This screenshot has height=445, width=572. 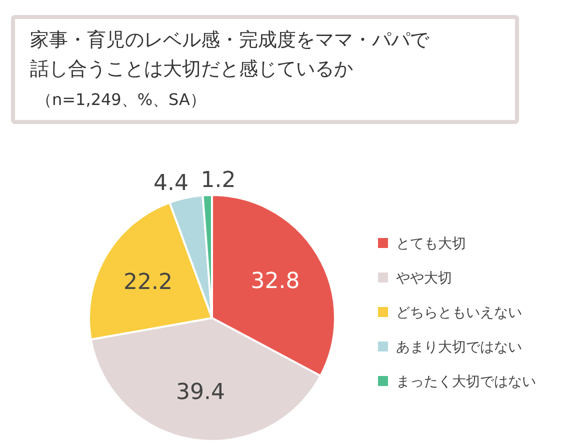 I want to click on legend-label: どちらともいえない, so click(x=459, y=313).